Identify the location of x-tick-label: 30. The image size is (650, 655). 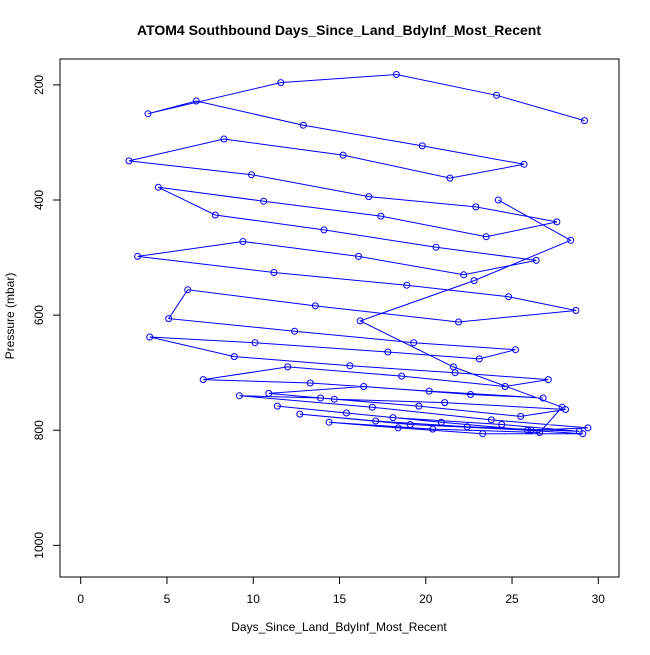
(599, 599).